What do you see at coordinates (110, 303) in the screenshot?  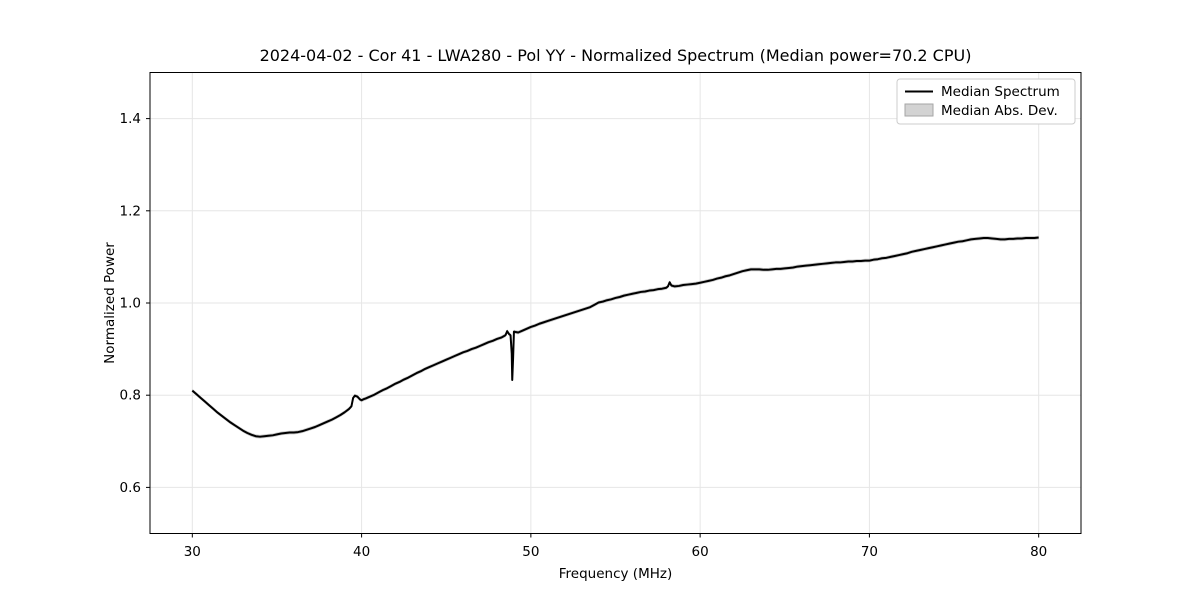 I see `y-axis-label: Normalized Power` at bounding box center [110, 303].